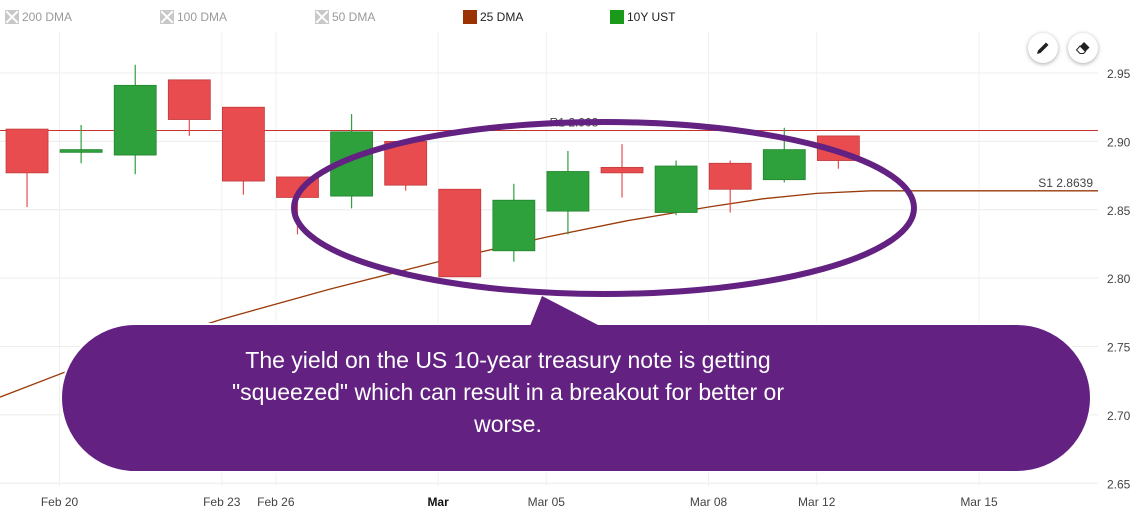 The height and width of the screenshot is (520, 1148). What do you see at coordinates (565, 311) in the screenshot?
I see `callout-pointer` at bounding box center [565, 311].